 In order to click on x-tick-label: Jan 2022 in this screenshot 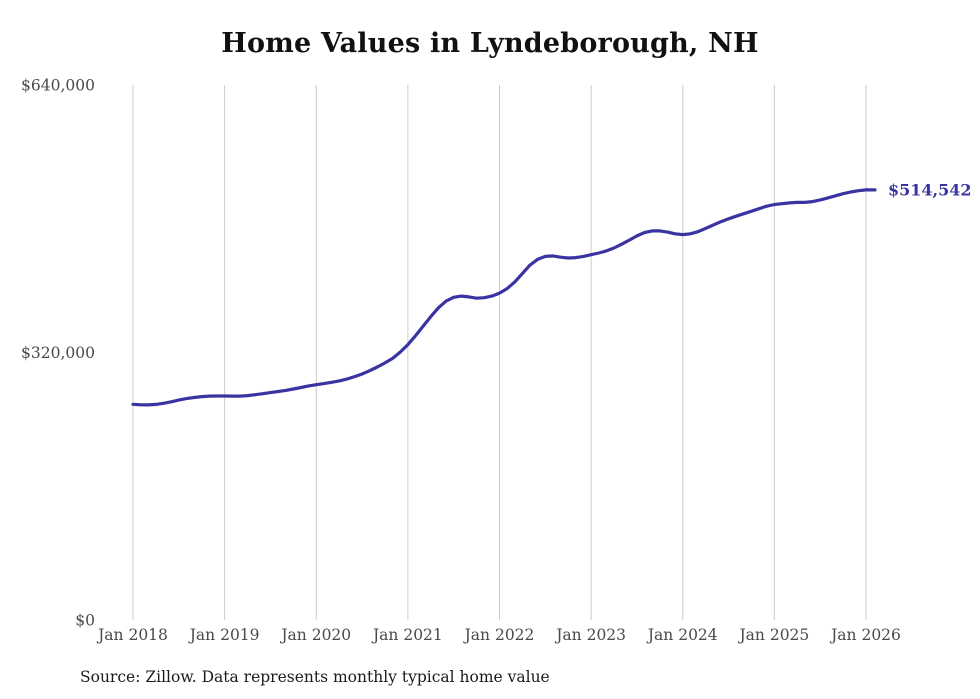, I will do `click(499, 635)`.